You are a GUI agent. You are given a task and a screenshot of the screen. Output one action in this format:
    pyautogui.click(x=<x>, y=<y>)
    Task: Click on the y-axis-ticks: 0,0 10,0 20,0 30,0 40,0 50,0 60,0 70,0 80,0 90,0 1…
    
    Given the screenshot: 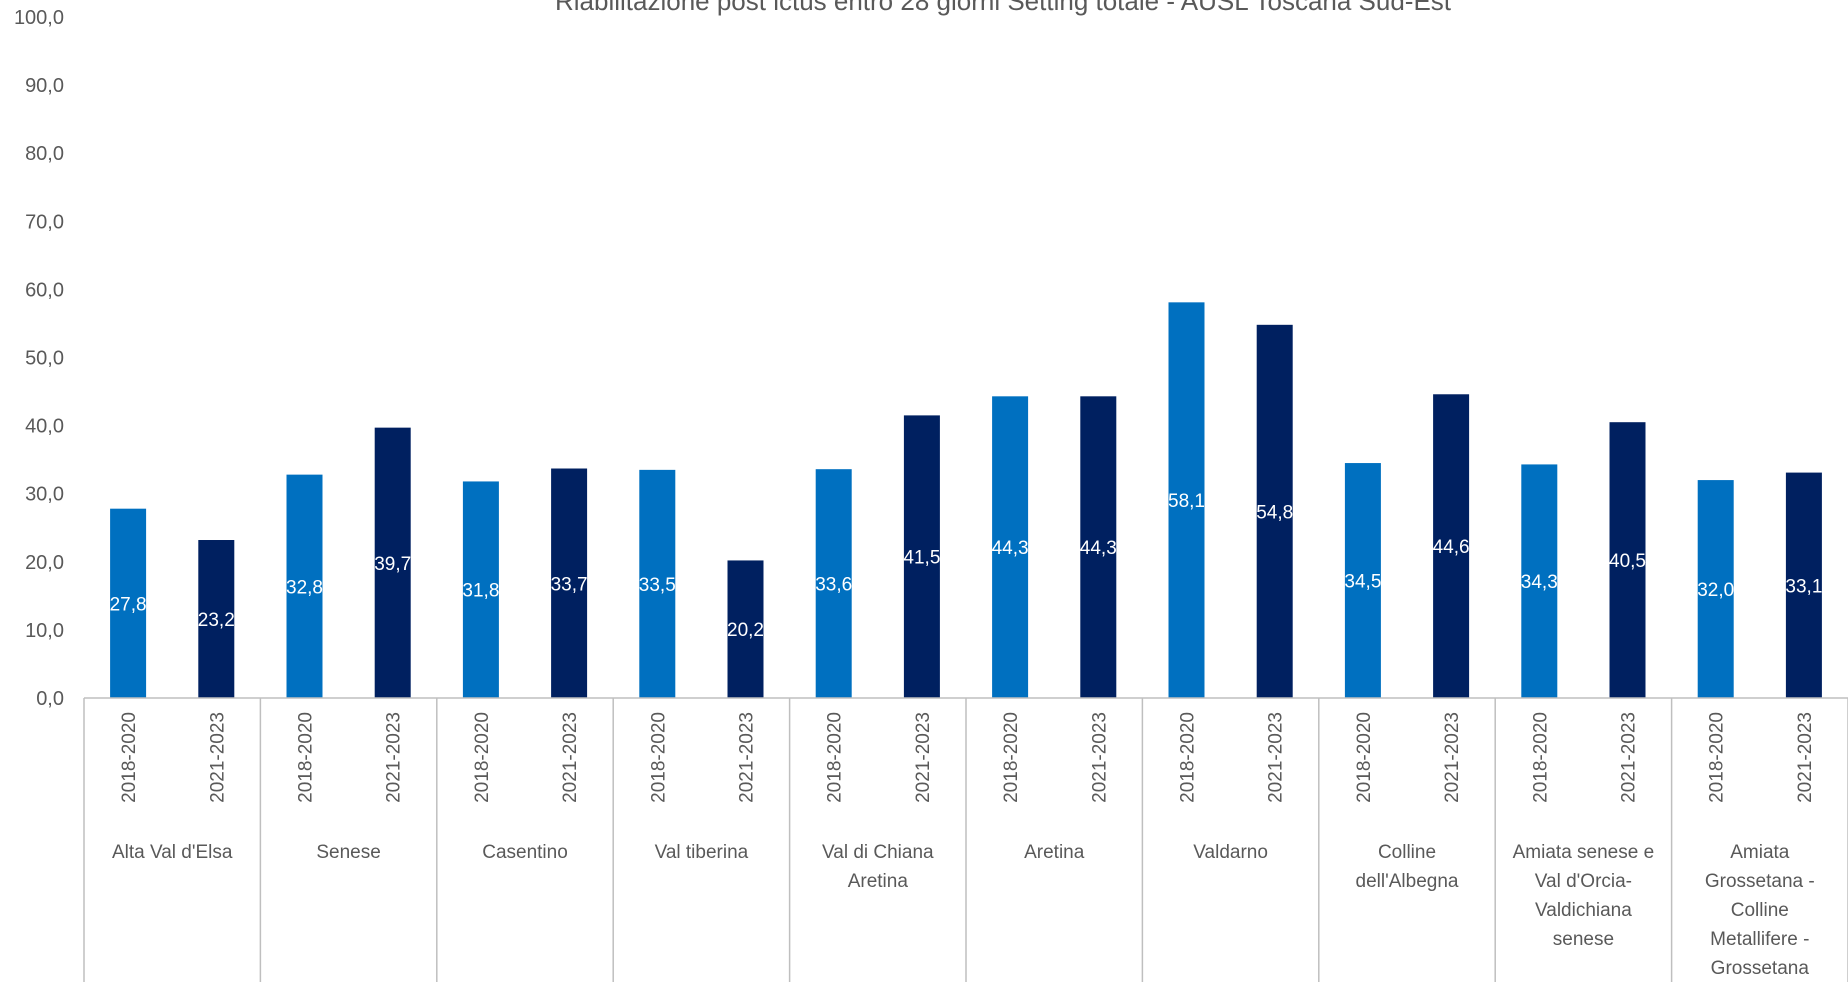 What is the action you would take?
    pyautogui.click(x=39, y=358)
    